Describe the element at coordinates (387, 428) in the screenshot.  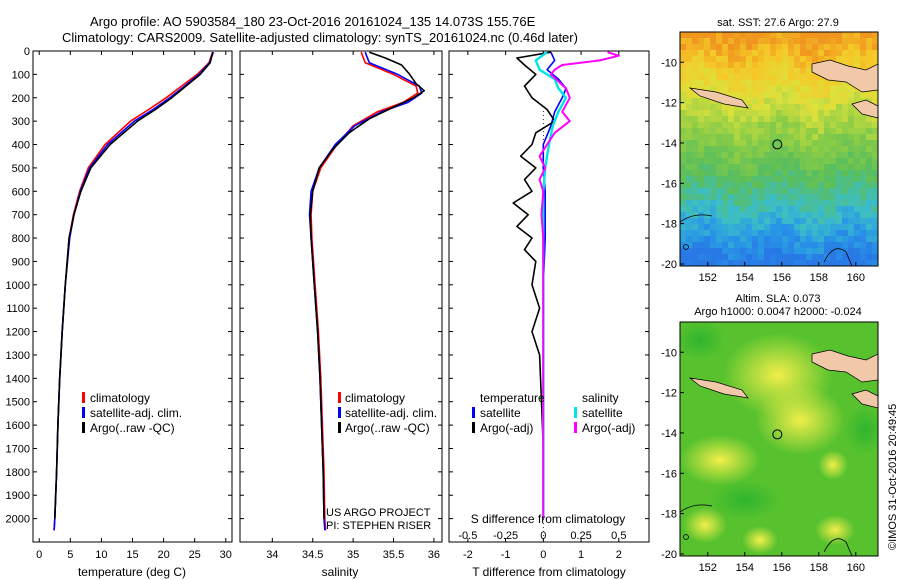
I see `legend-label-argo: Argo(..raw -QC)` at that location.